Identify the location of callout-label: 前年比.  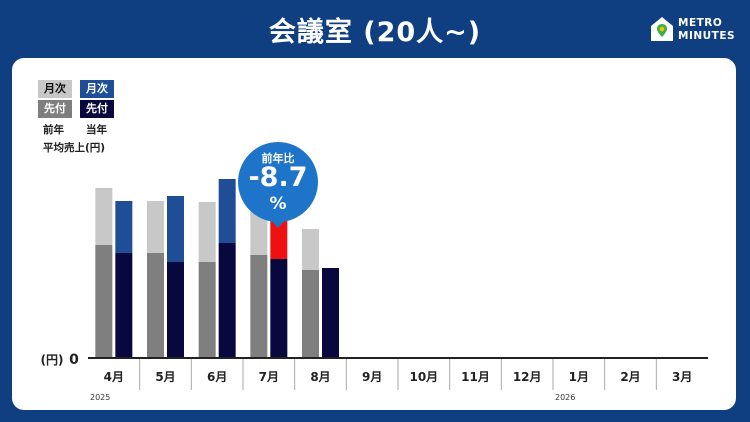
(278, 158).